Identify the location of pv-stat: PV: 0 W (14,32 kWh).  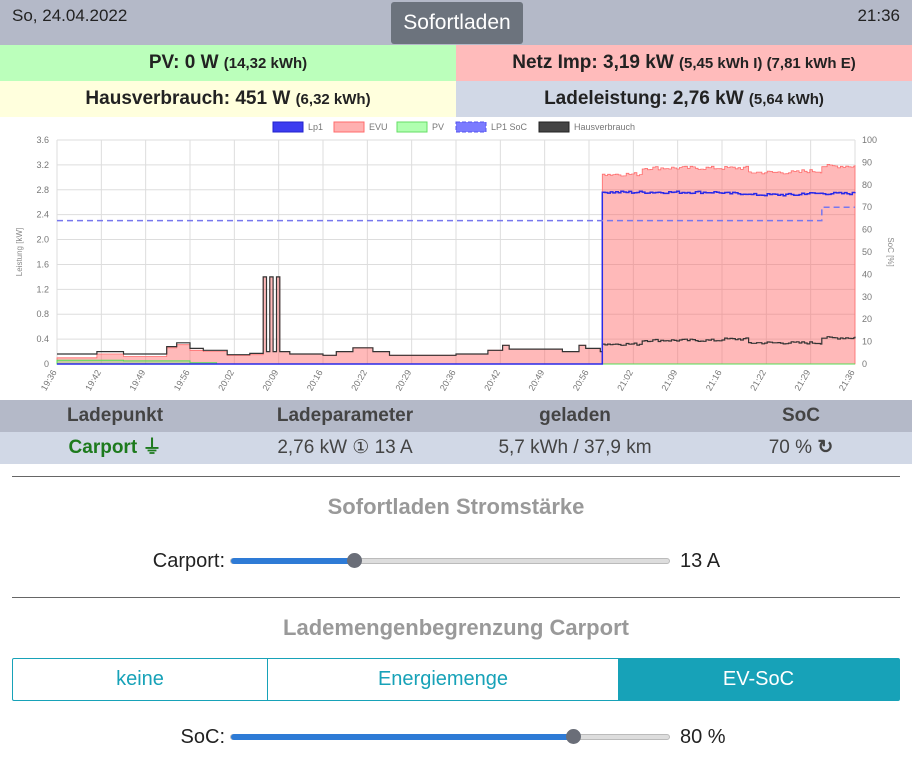
(228, 63).